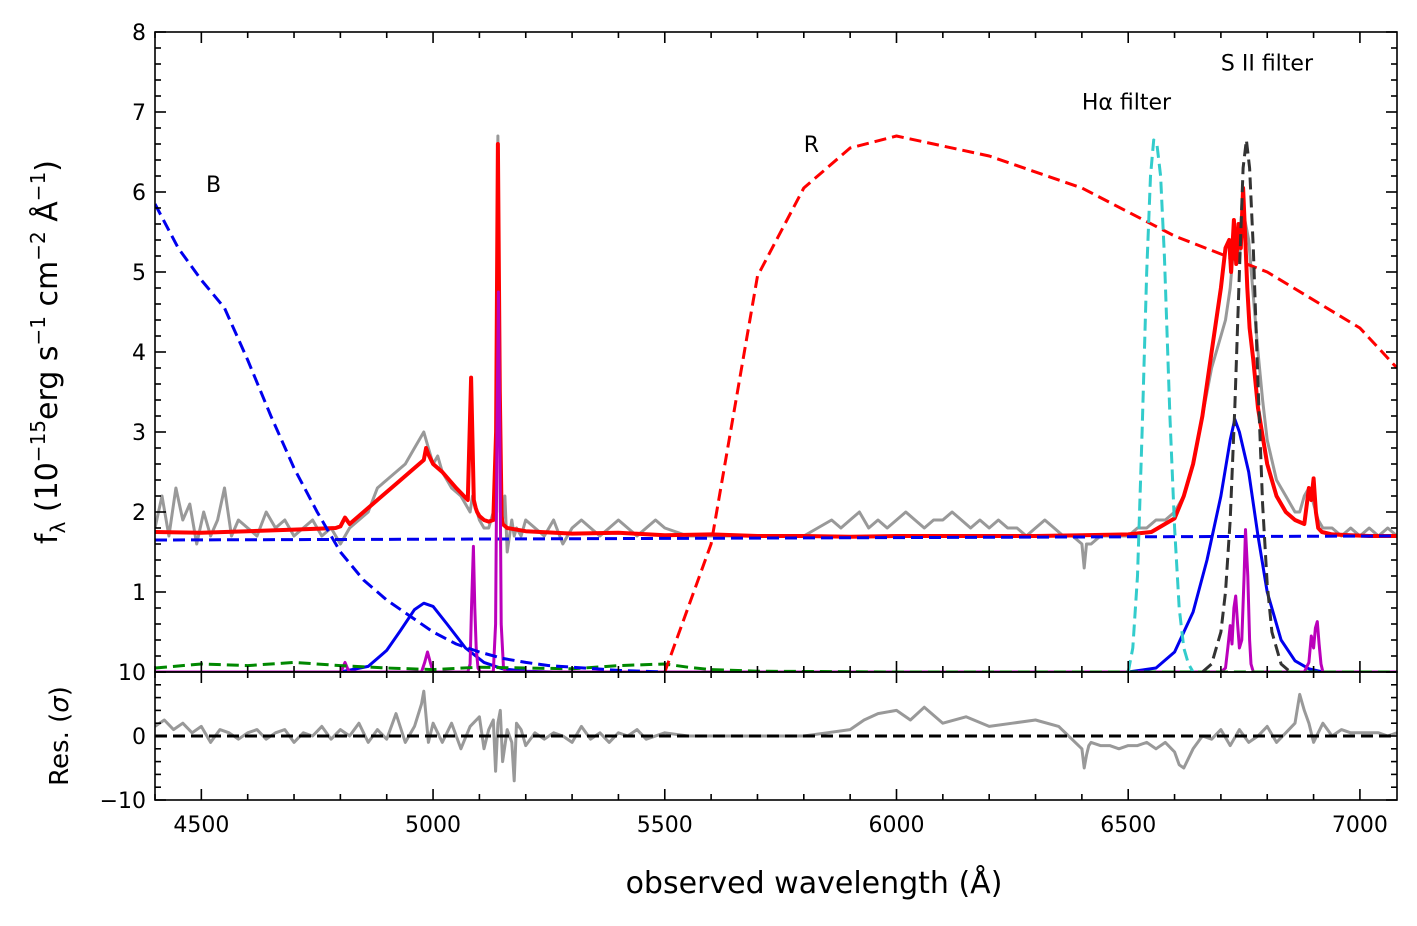  What do you see at coordinates (776, 736) in the screenshot?
I see `residual-panel-series` at bounding box center [776, 736].